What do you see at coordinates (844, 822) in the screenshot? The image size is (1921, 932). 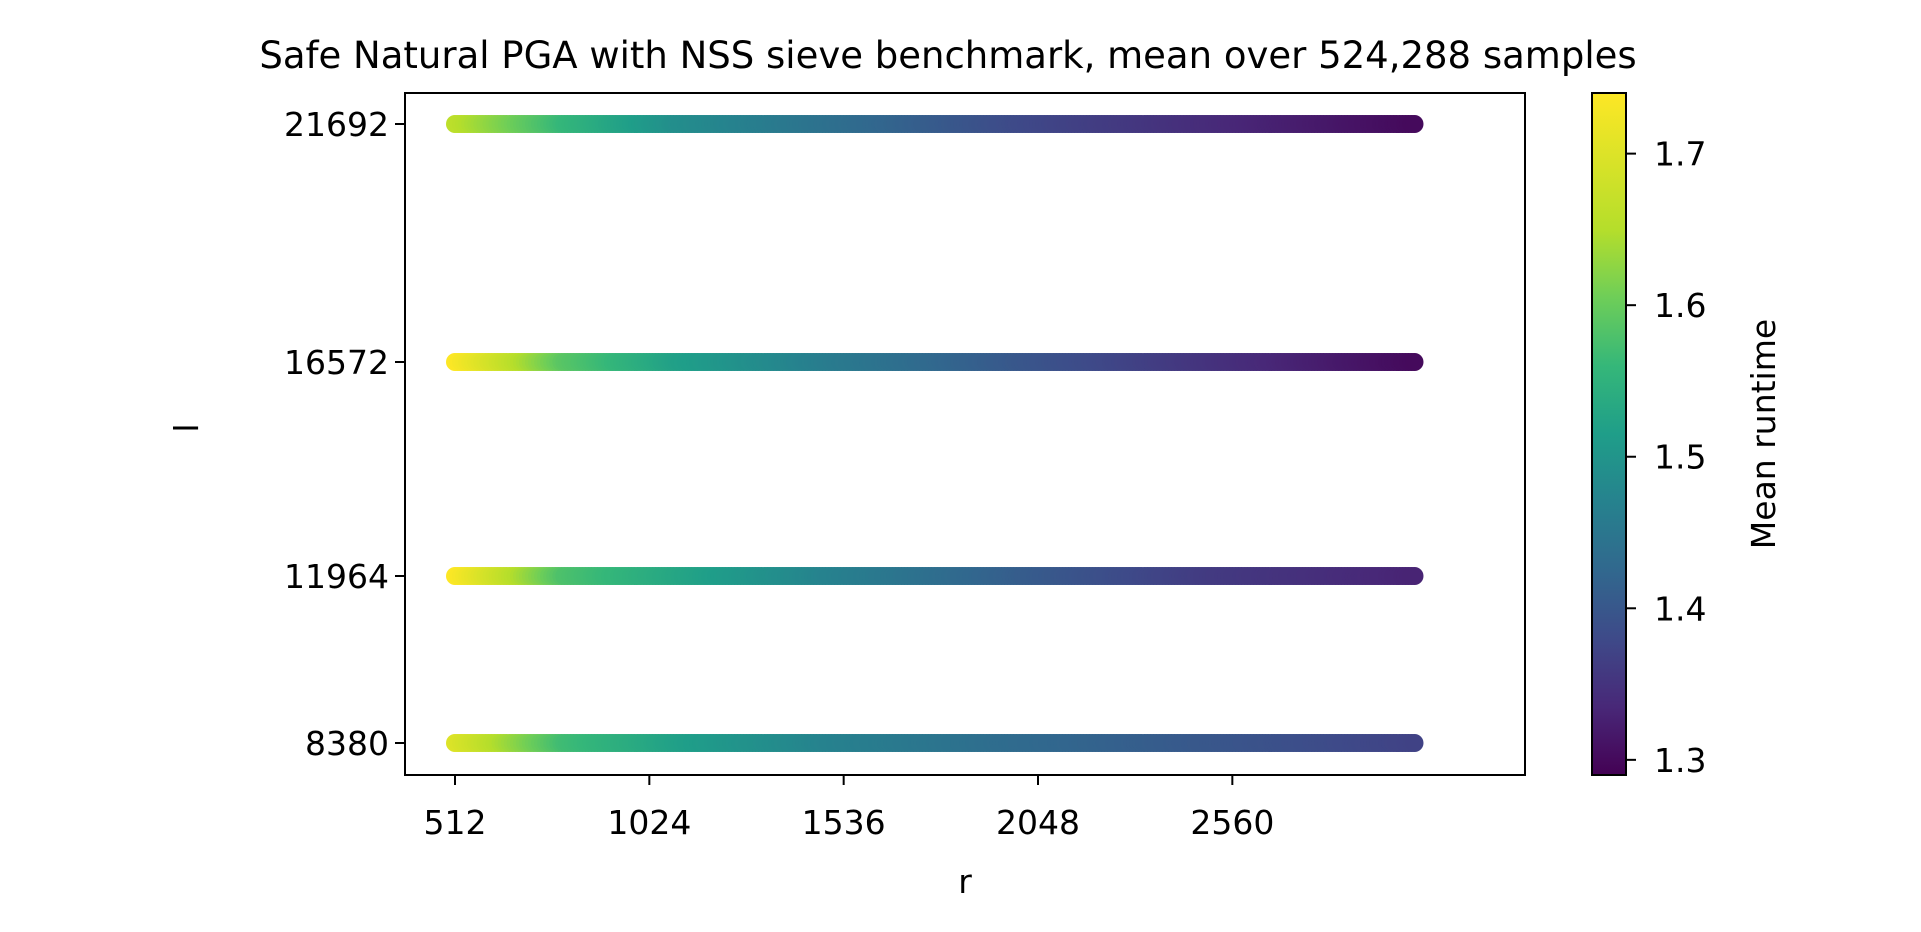 I see `x-tick-label: 1536` at bounding box center [844, 822].